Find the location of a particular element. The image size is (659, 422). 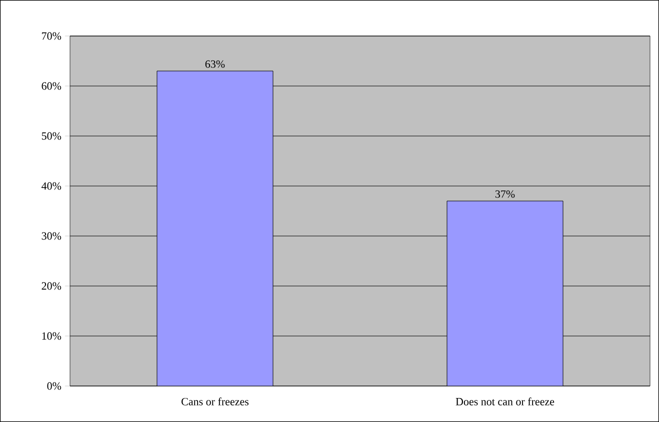

y-tick-label: 40% is located at coordinates (52, 186).